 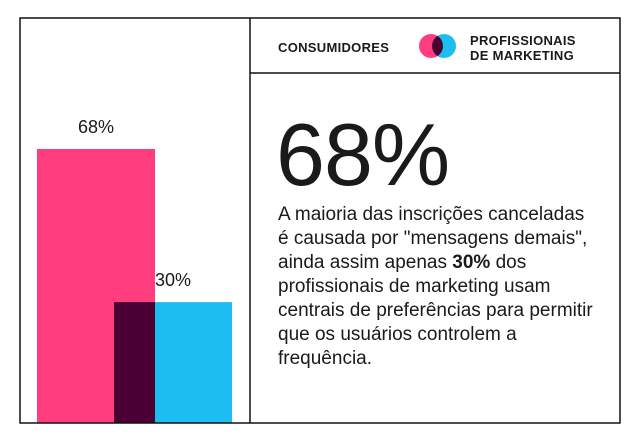 What do you see at coordinates (173, 280) in the screenshot?
I see `value-label: 30%` at bounding box center [173, 280].